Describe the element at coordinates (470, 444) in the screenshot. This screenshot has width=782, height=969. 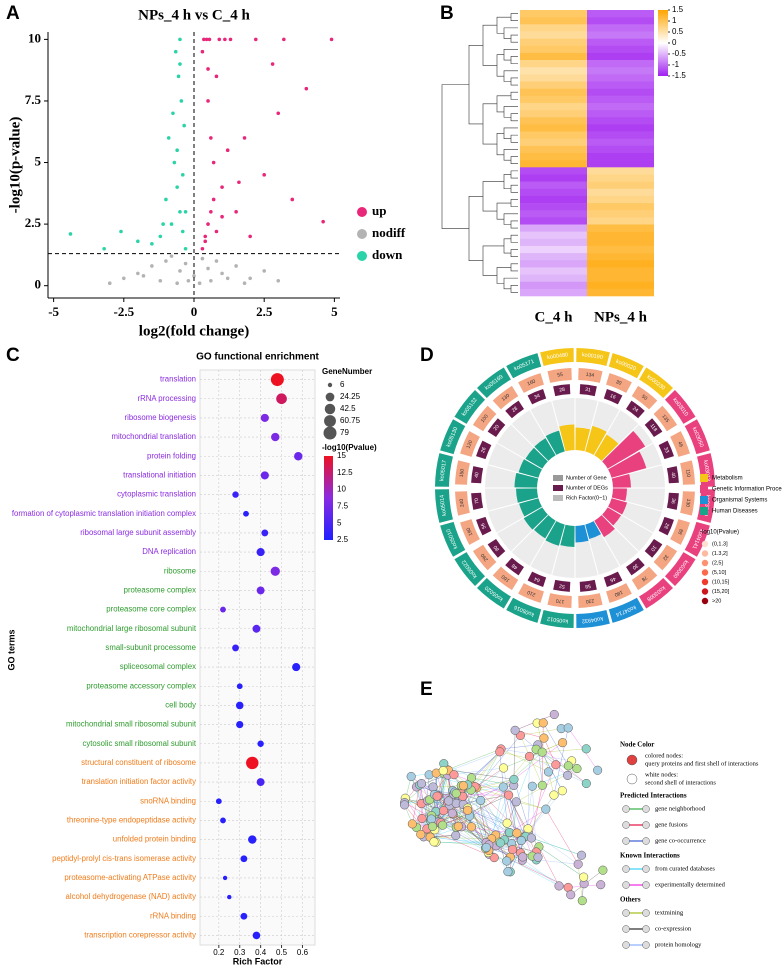
I see `gene-count-label: 120` at that location.